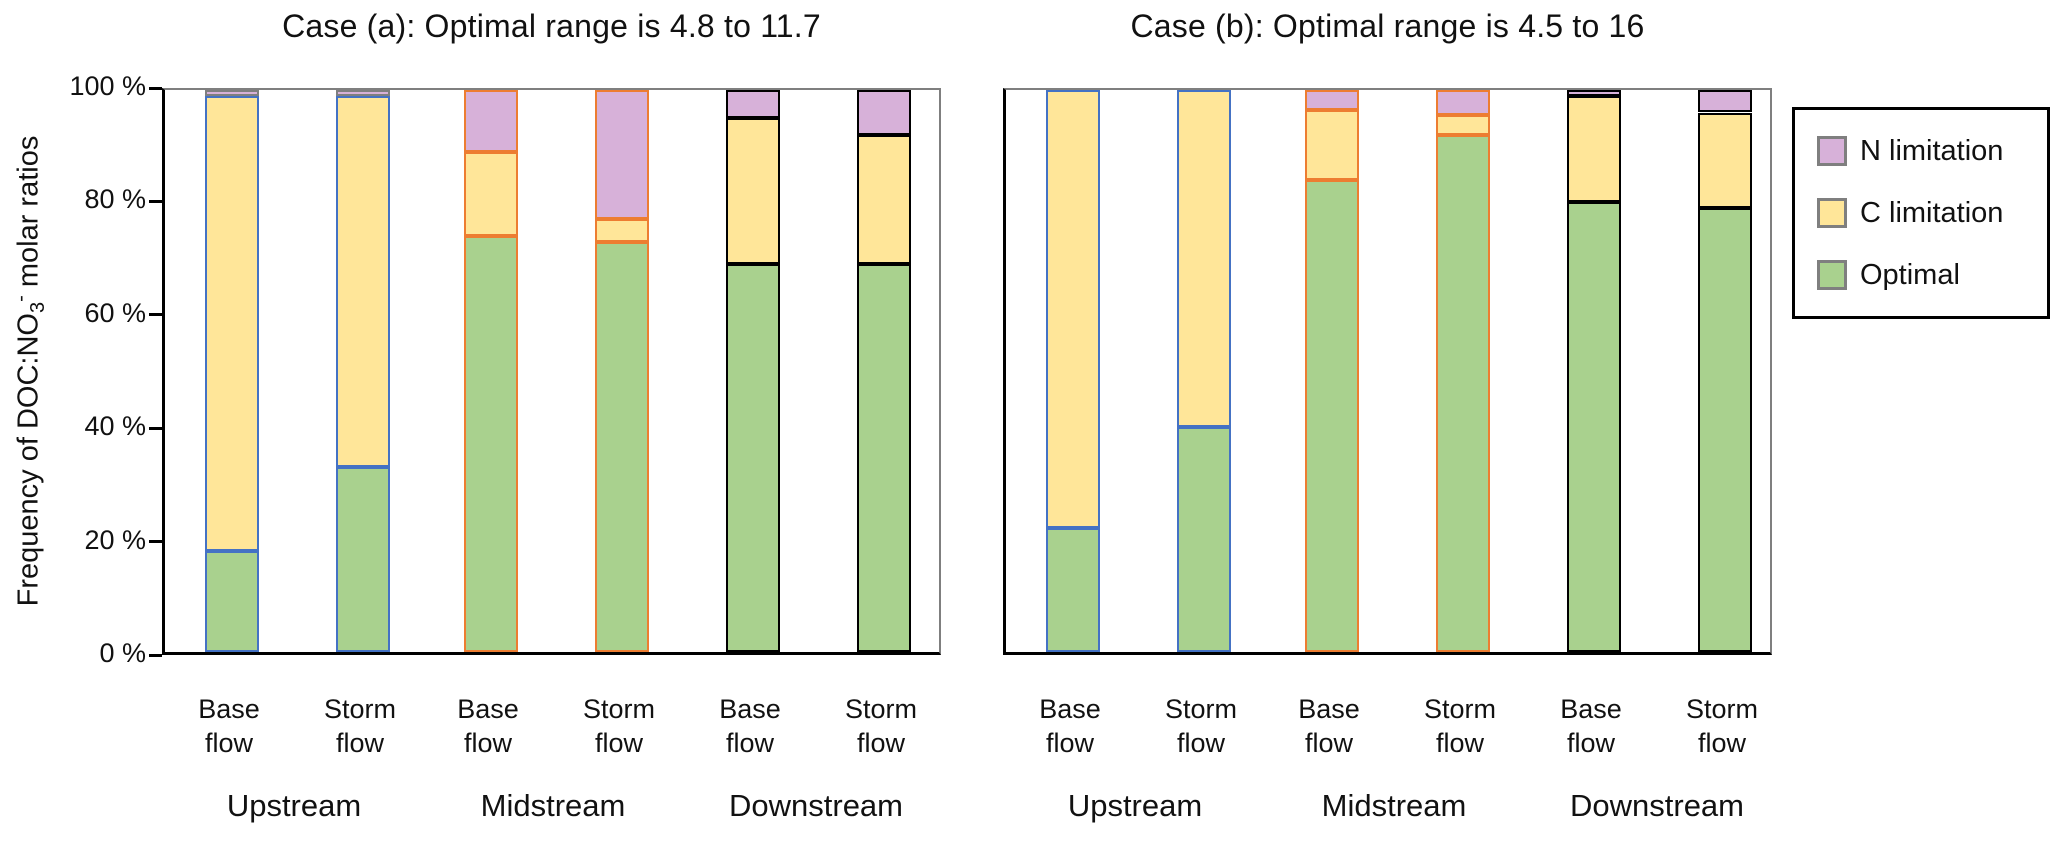  Describe the element at coordinates (1910, 274) in the screenshot. I see `legend-label: Optimal` at that location.